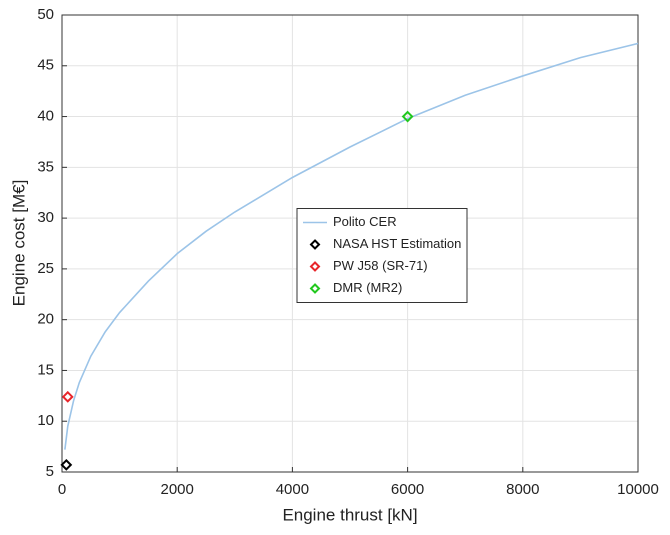 The image size is (670, 535). I want to click on y-tick-label: 35, so click(45, 166).